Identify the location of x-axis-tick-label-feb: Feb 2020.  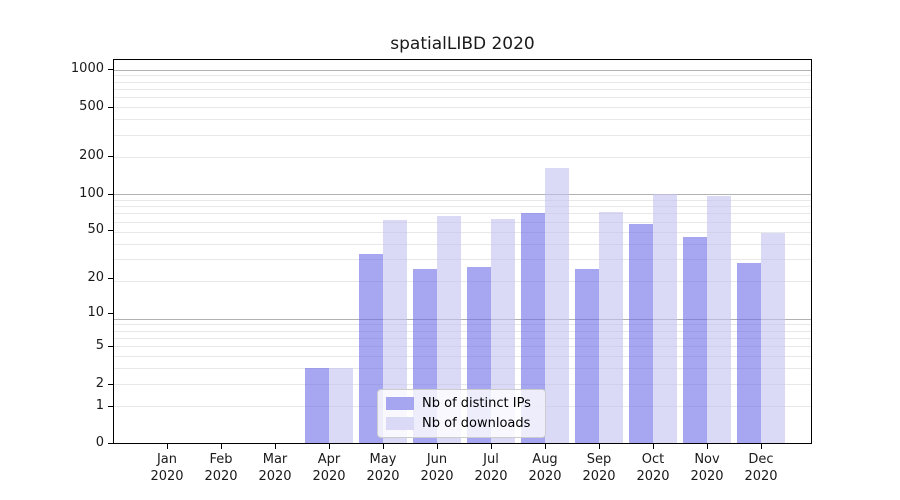
(221, 468).